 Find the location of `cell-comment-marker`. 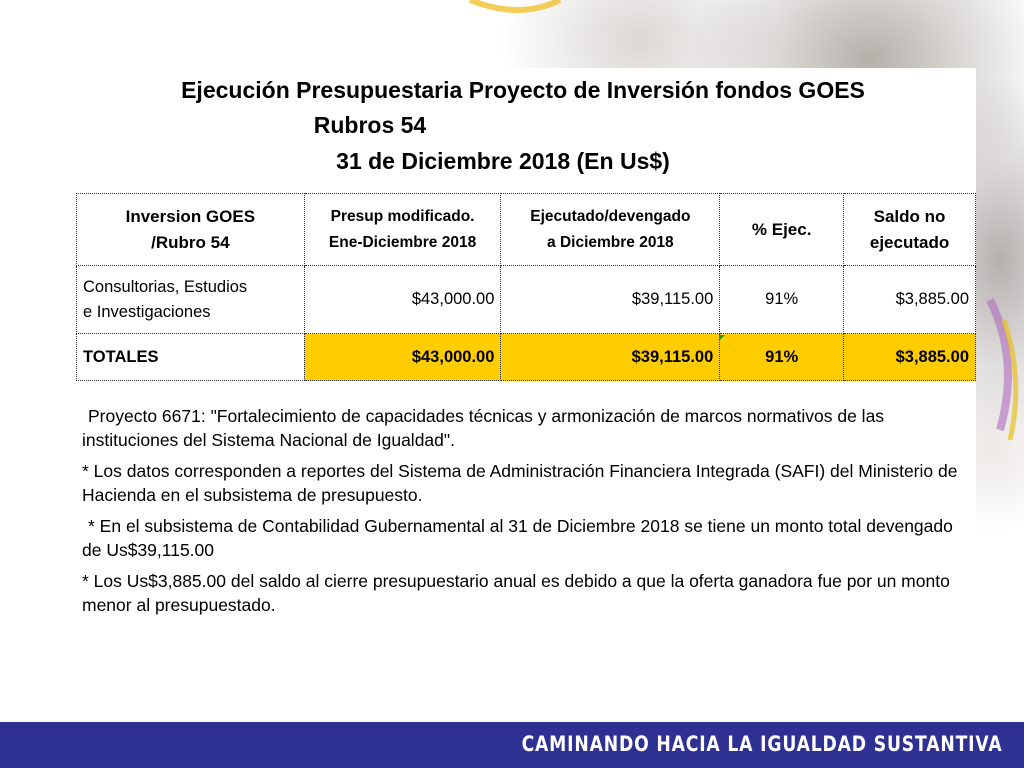

cell-comment-marker is located at coordinates (722, 338).